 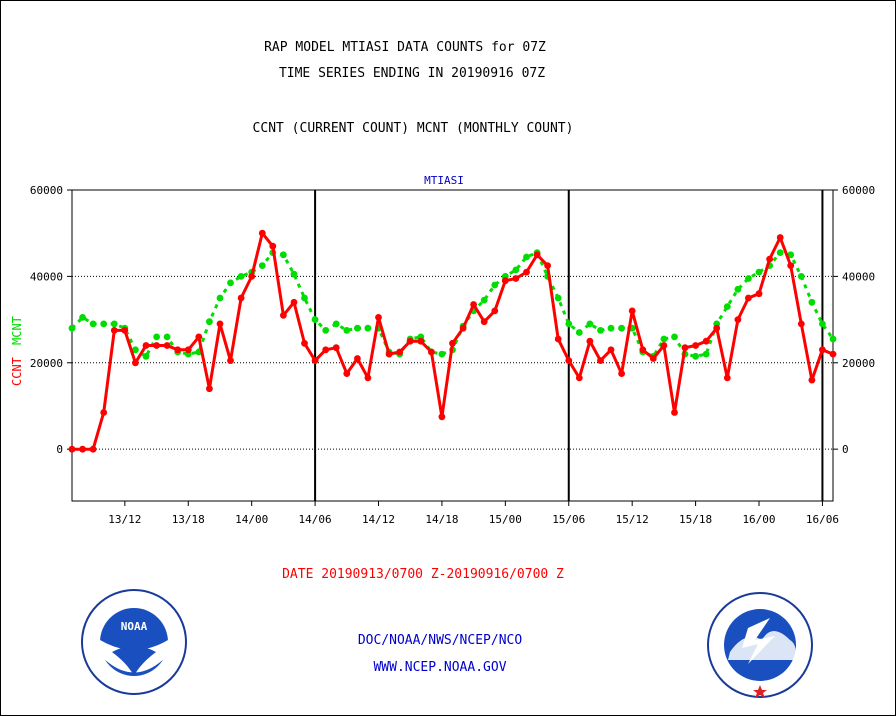 I want to click on y-tick-label-right: 60000, so click(x=858, y=190).